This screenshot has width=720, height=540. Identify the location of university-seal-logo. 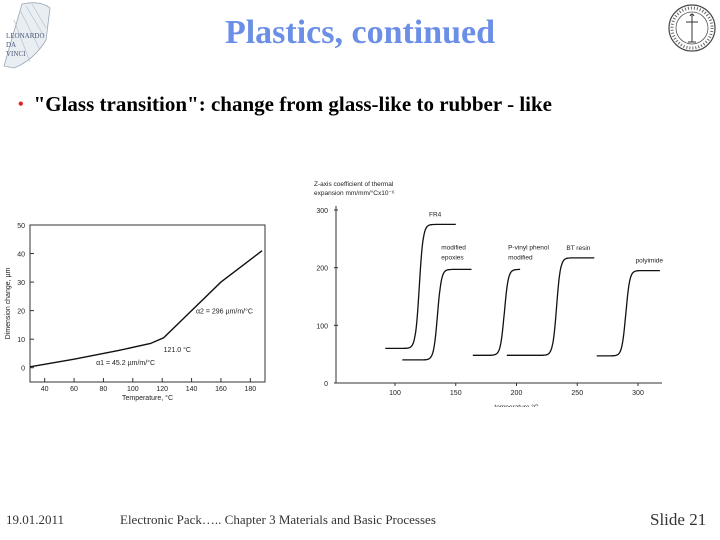
(692, 28).